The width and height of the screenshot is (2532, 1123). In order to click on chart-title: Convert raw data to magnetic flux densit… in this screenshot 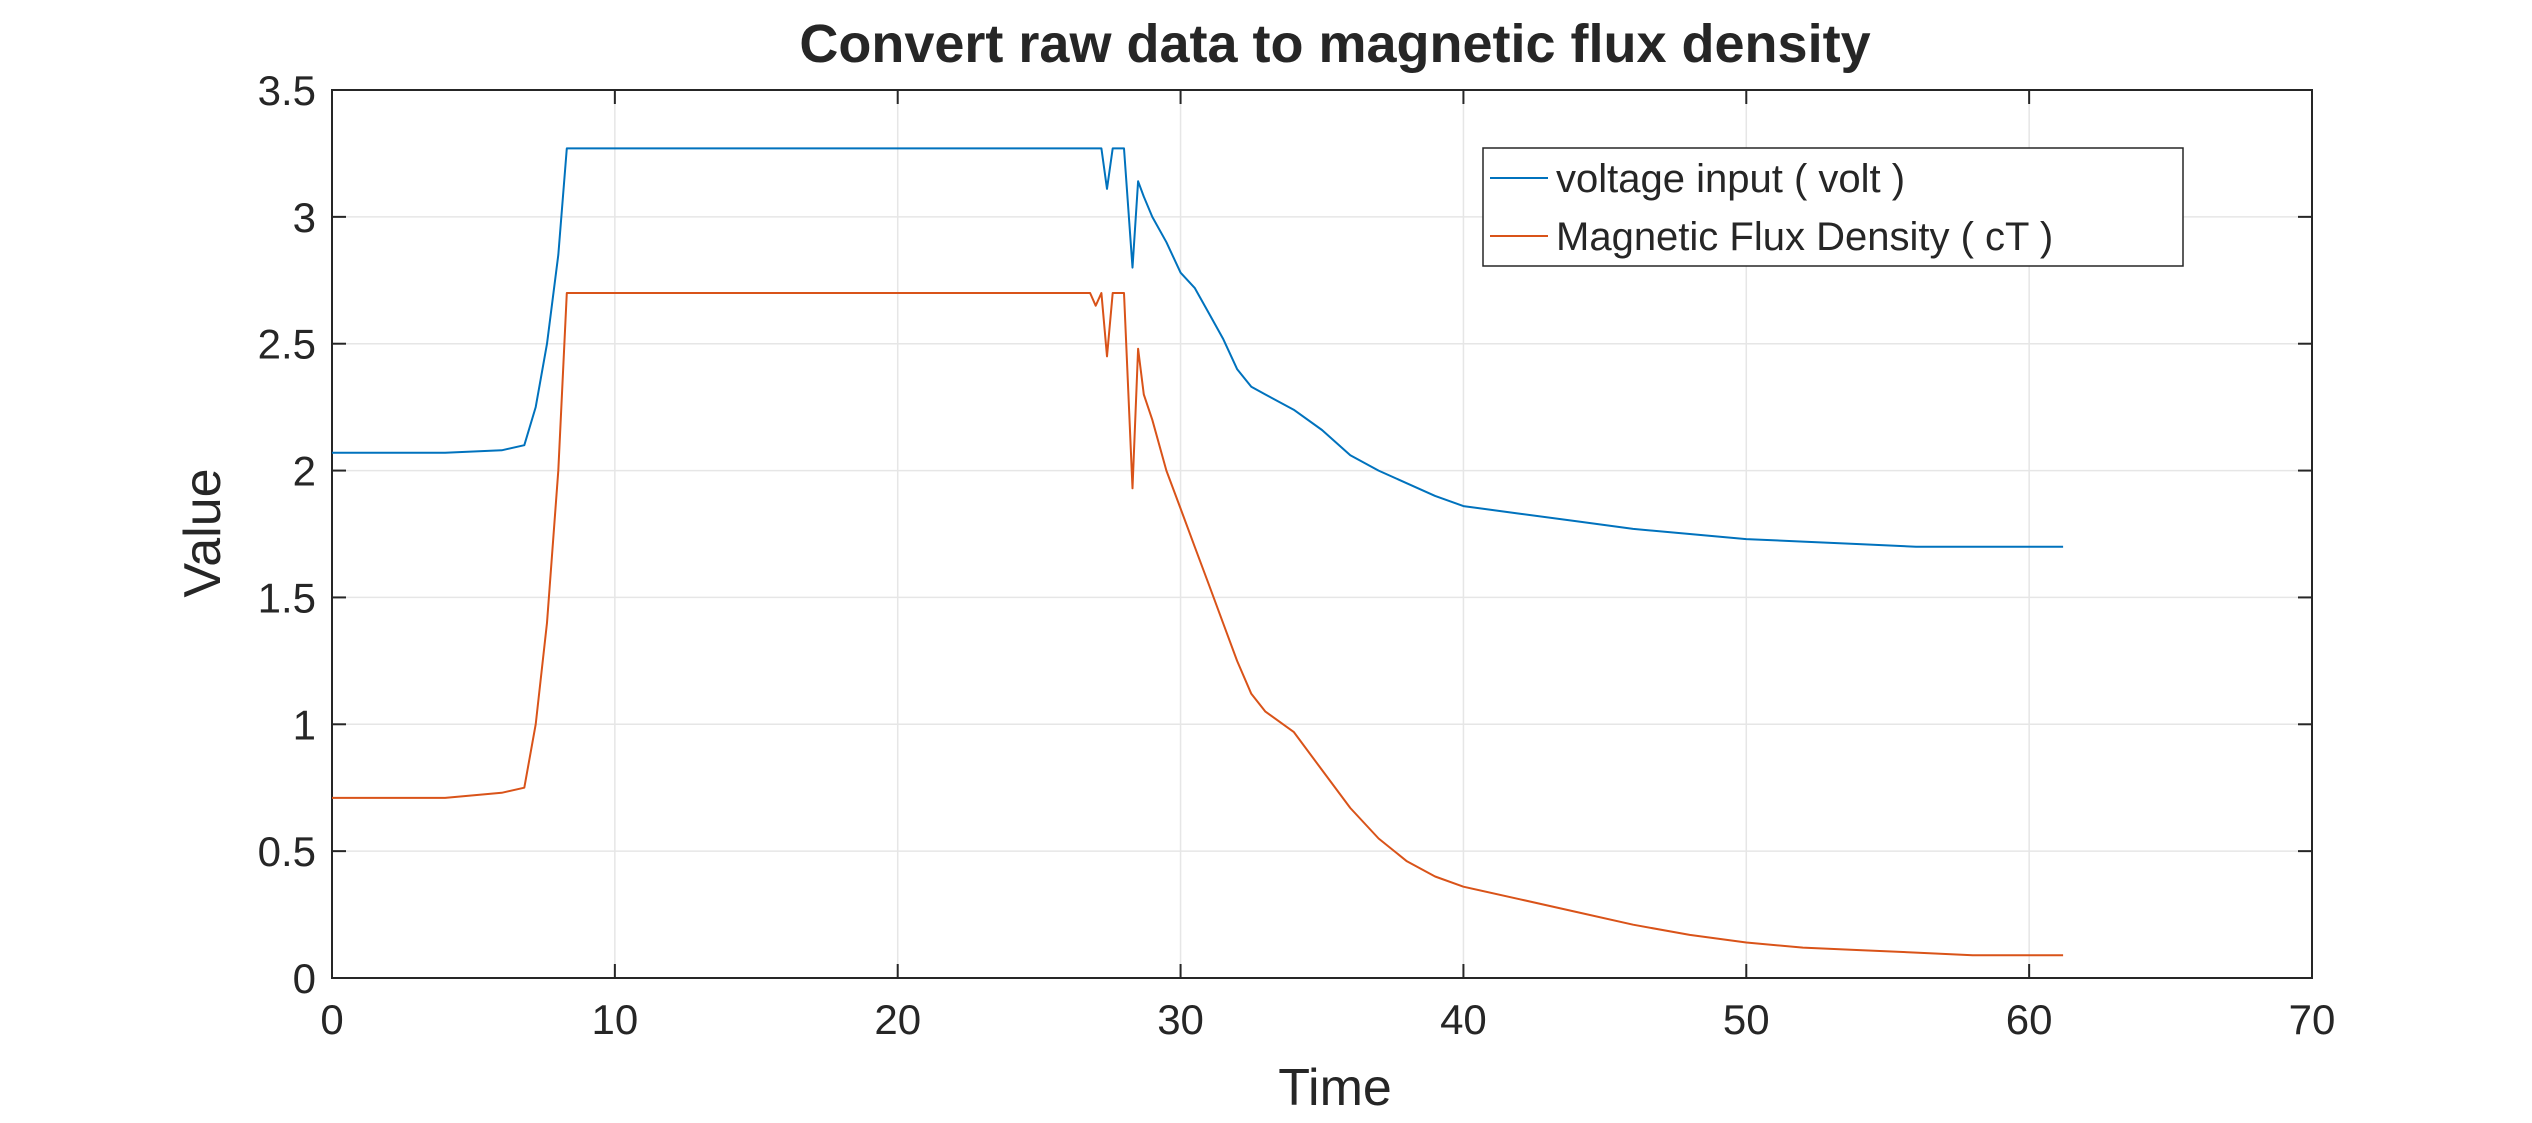, I will do `click(1334, 44)`.